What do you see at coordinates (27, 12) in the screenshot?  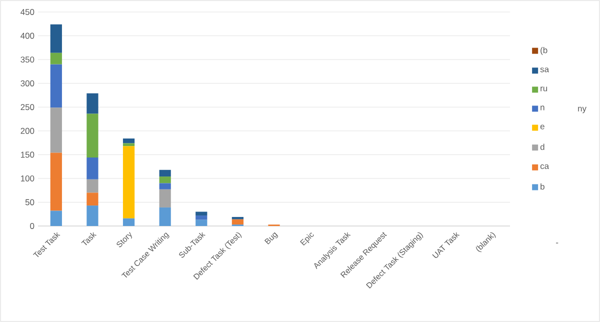 I see `y-tick-label: 450` at bounding box center [27, 12].